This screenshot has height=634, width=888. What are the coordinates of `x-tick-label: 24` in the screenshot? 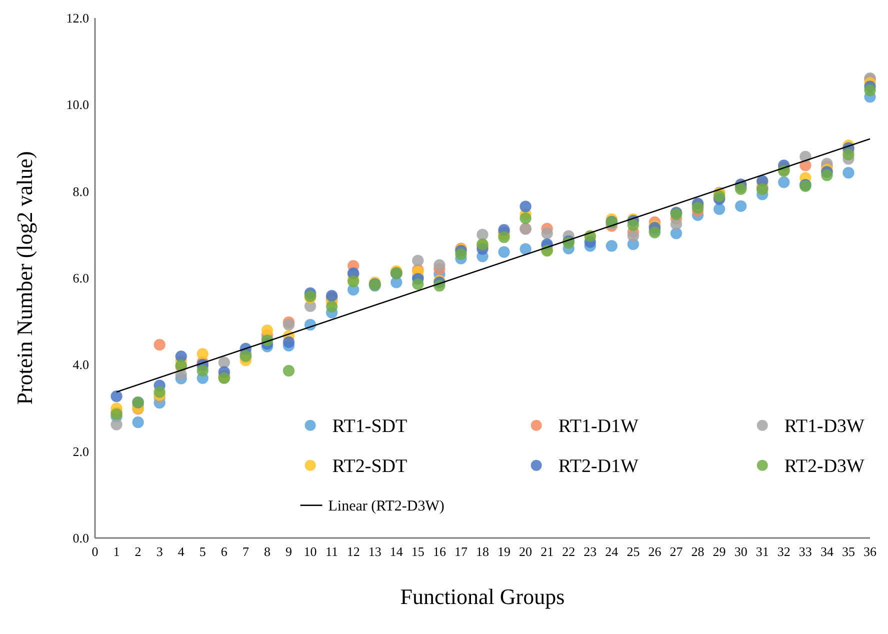 It's located at (612, 551).